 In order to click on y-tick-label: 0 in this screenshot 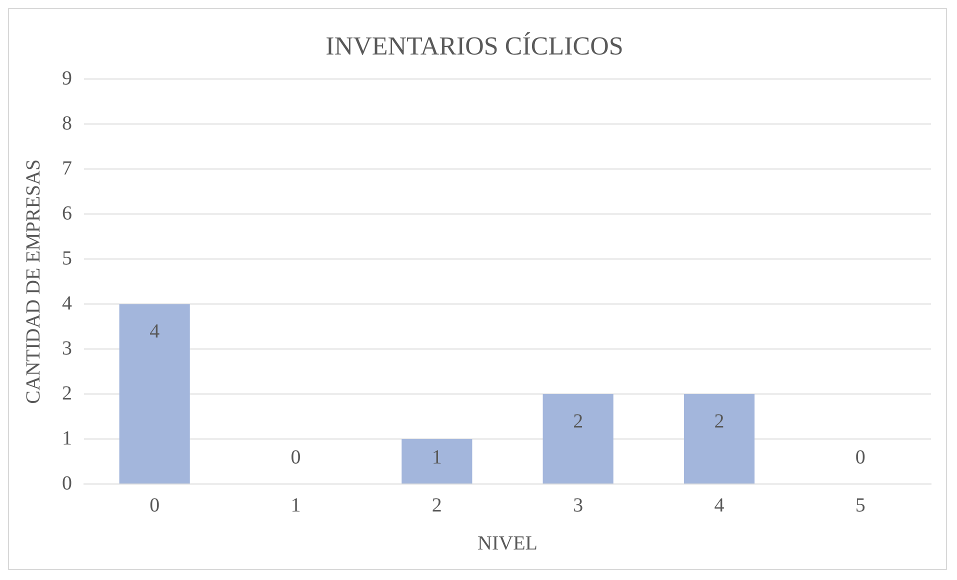, I will do `click(67, 483)`.